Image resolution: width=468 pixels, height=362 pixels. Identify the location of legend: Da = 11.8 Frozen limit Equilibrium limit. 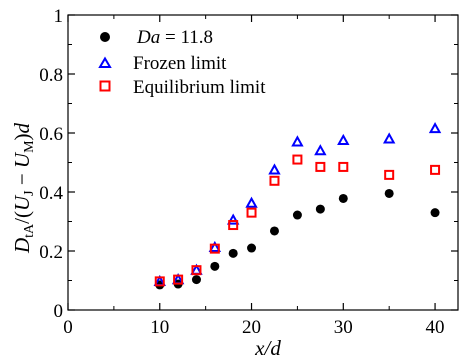
(182, 62).